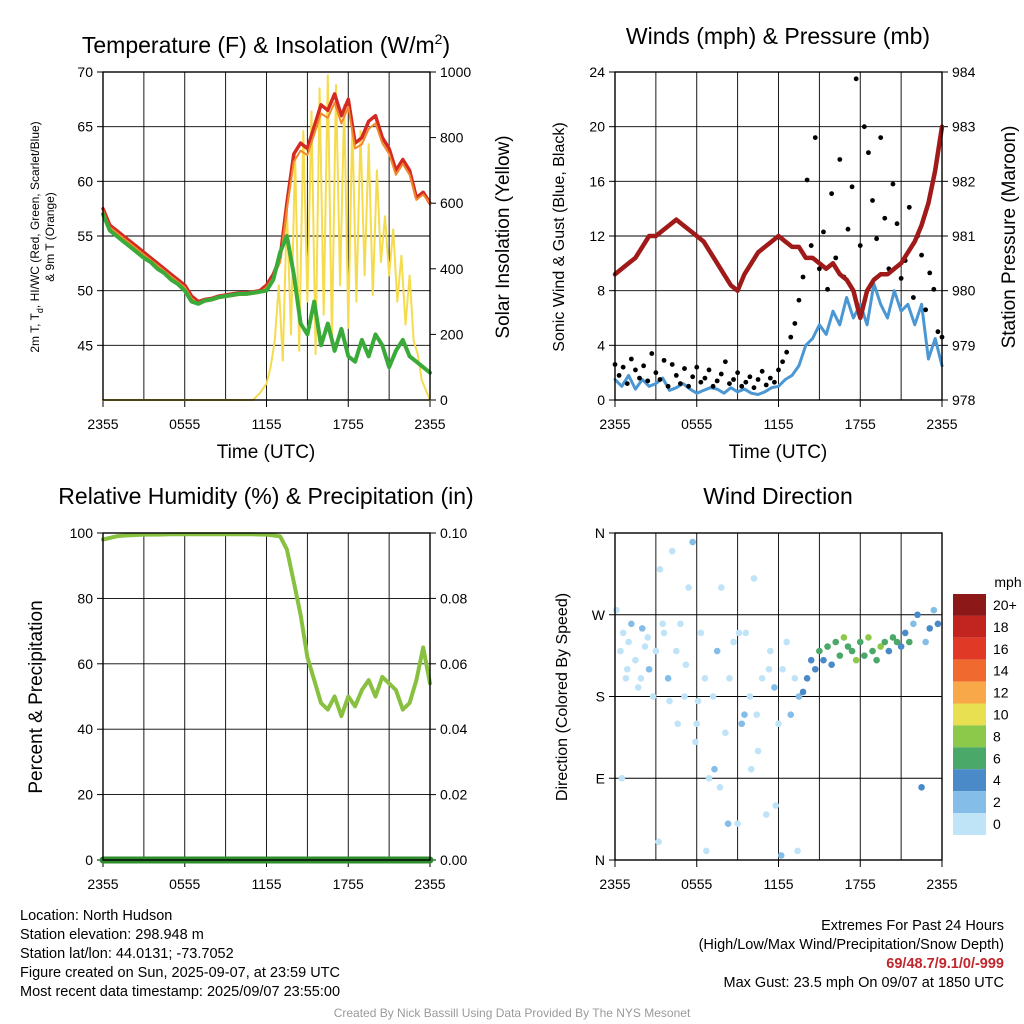 The height and width of the screenshot is (1024, 1024). Describe the element at coordinates (1007, 582) in the screenshot. I see `speed-legend-title: mph` at that location.